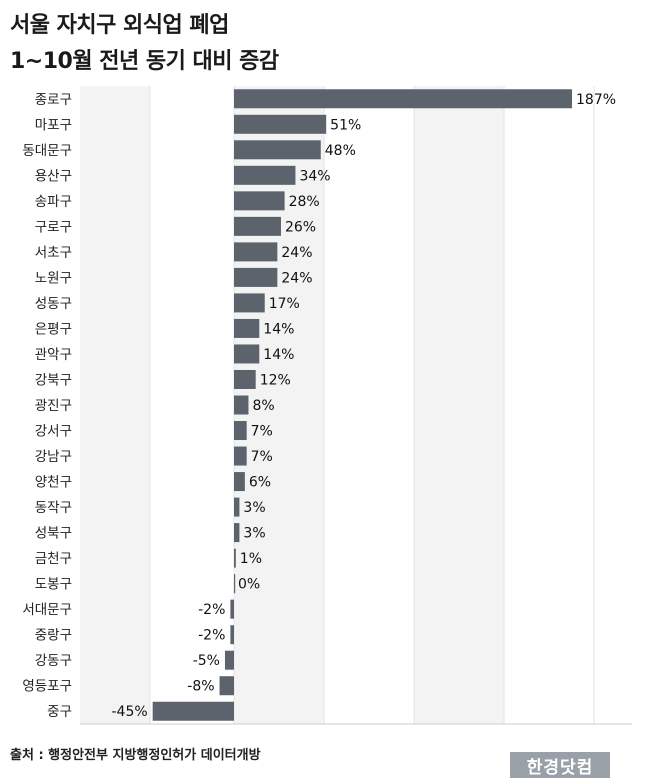 Image resolution: width=658 pixels, height=784 pixels. Describe the element at coordinates (47, 151) in the screenshot. I see `category-label: 동대문구` at that location.